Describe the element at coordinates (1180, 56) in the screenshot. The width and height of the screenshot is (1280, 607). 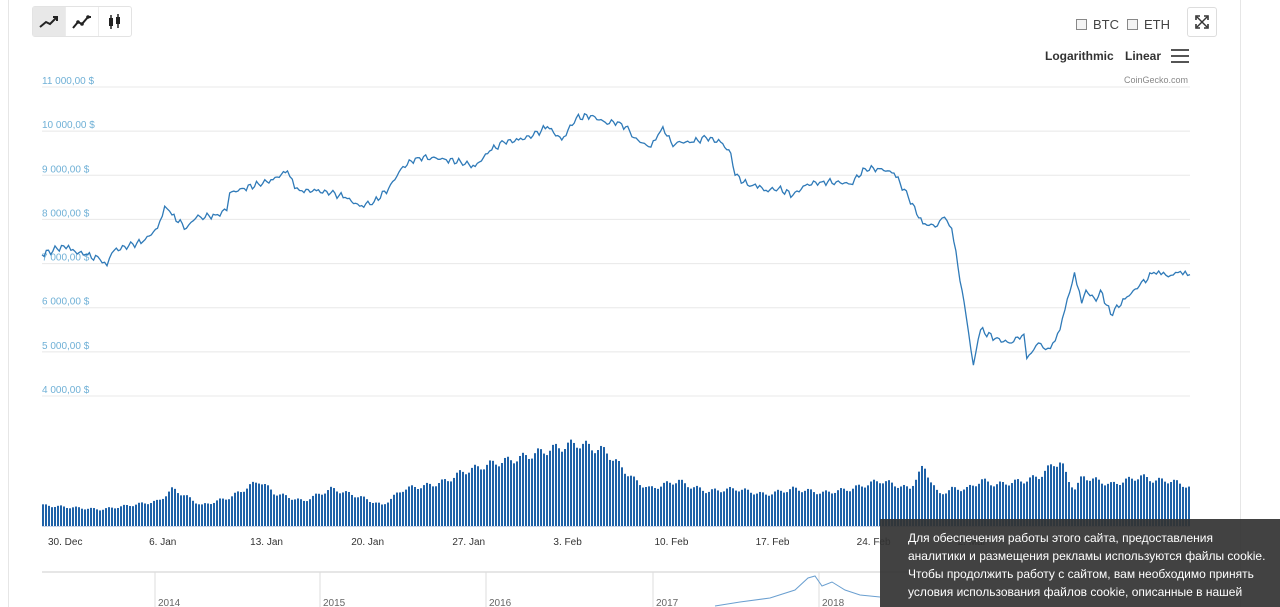
I see `hamburger-icon` at that location.